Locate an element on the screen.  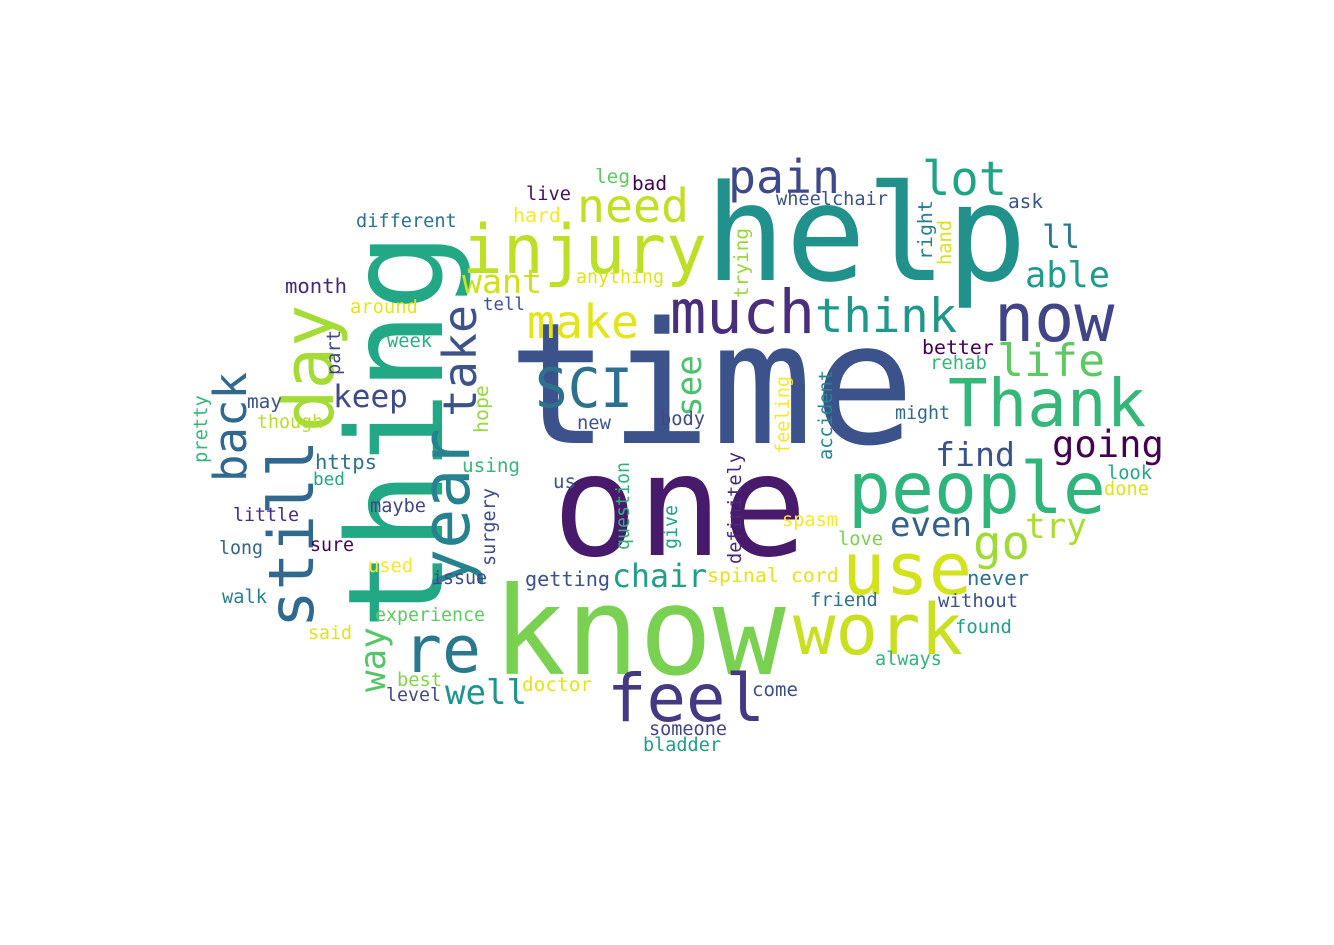
word-tell: tell is located at coordinates (504, 304).